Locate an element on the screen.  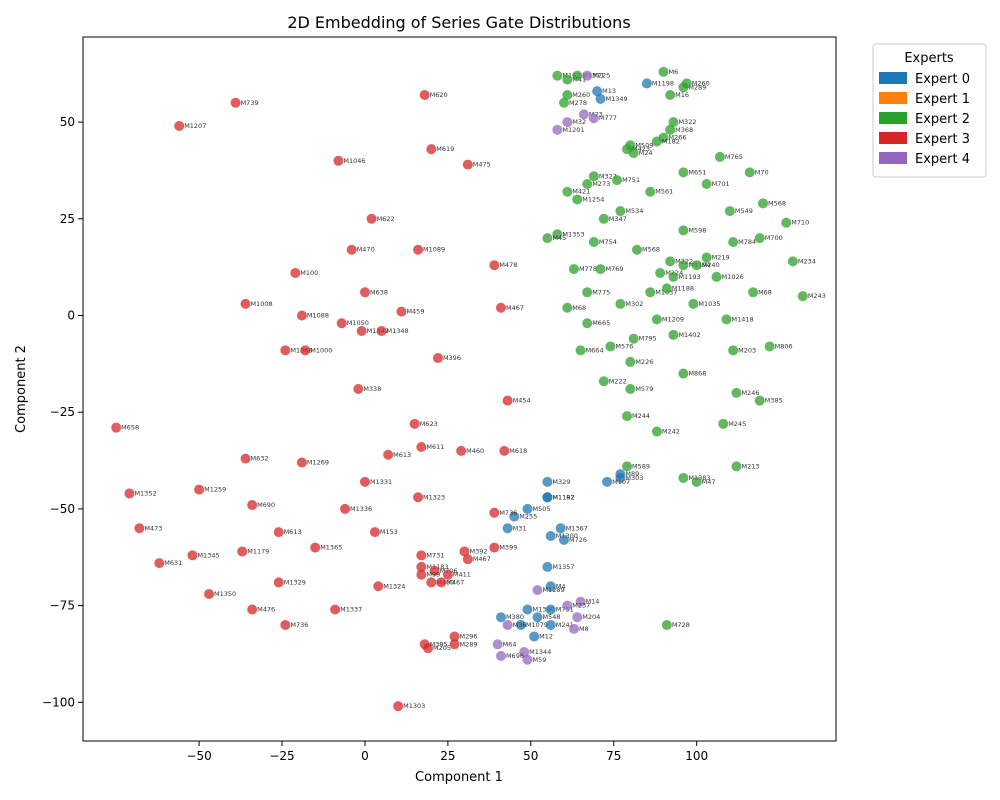
data-point-label: M806 is located at coordinates (784, 346).